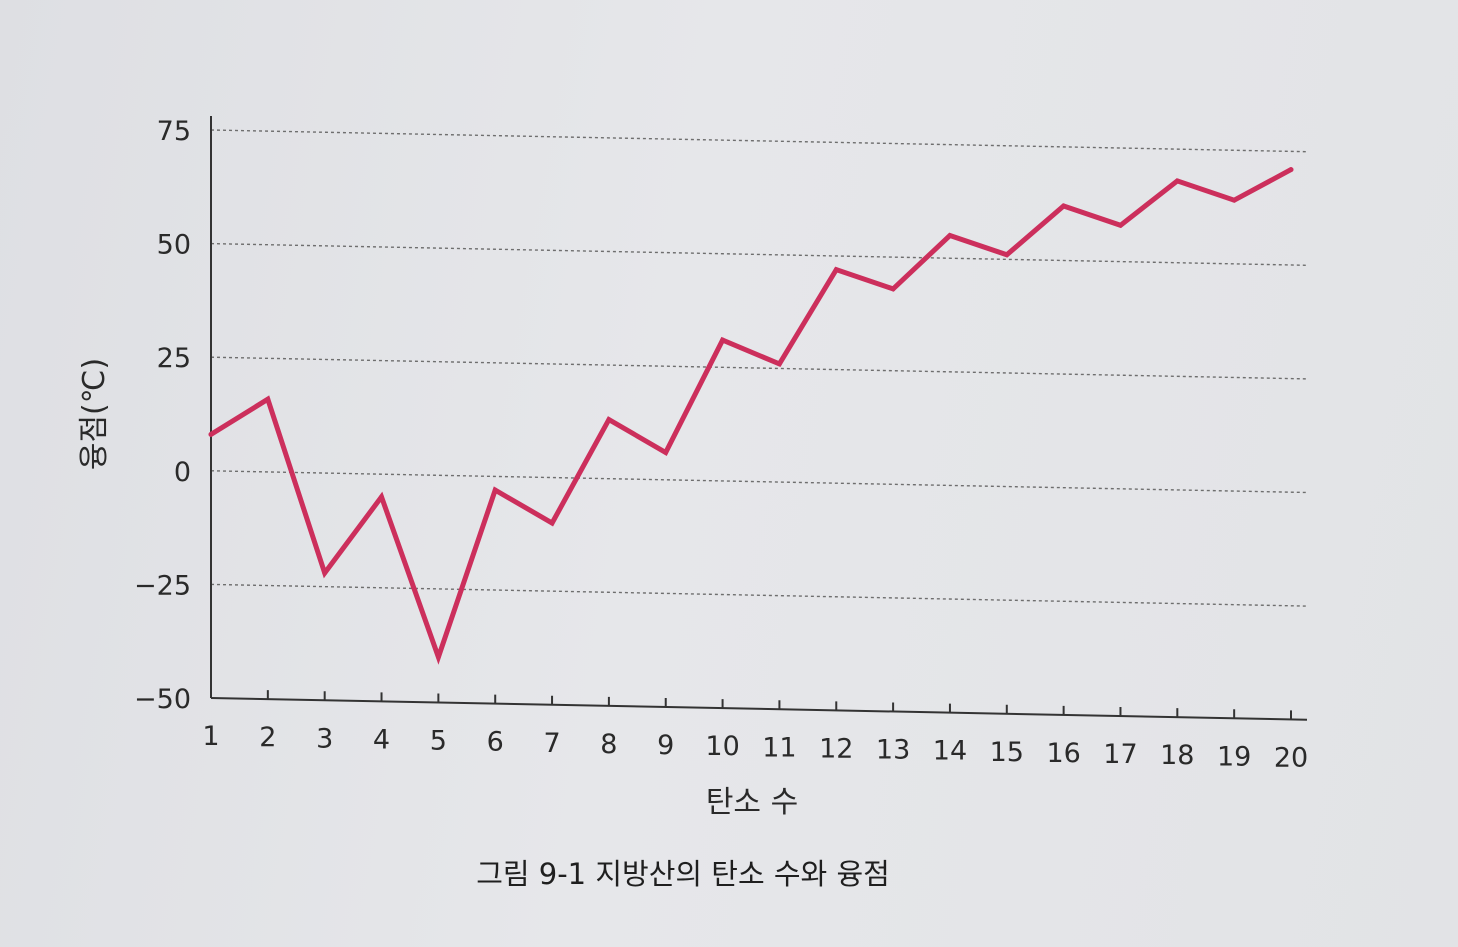 The height and width of the screenshot is (947, 1458). I want to click on x-tick-label: 3, so click(324, 738).